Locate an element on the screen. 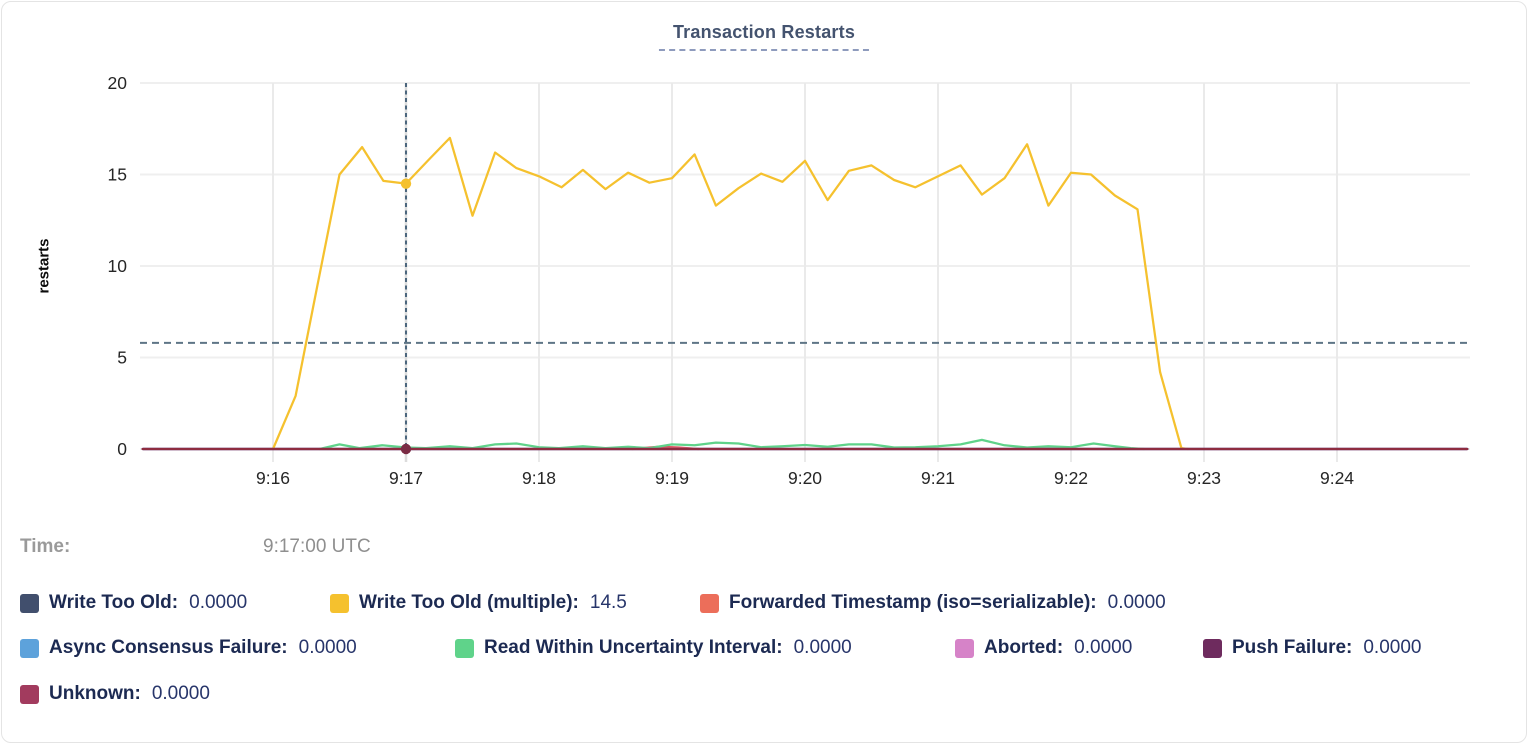 This screenshot has height=744, width=1528. legend-item-unknown: Unknown: 0.0000 is located at coordinates (115, 694).